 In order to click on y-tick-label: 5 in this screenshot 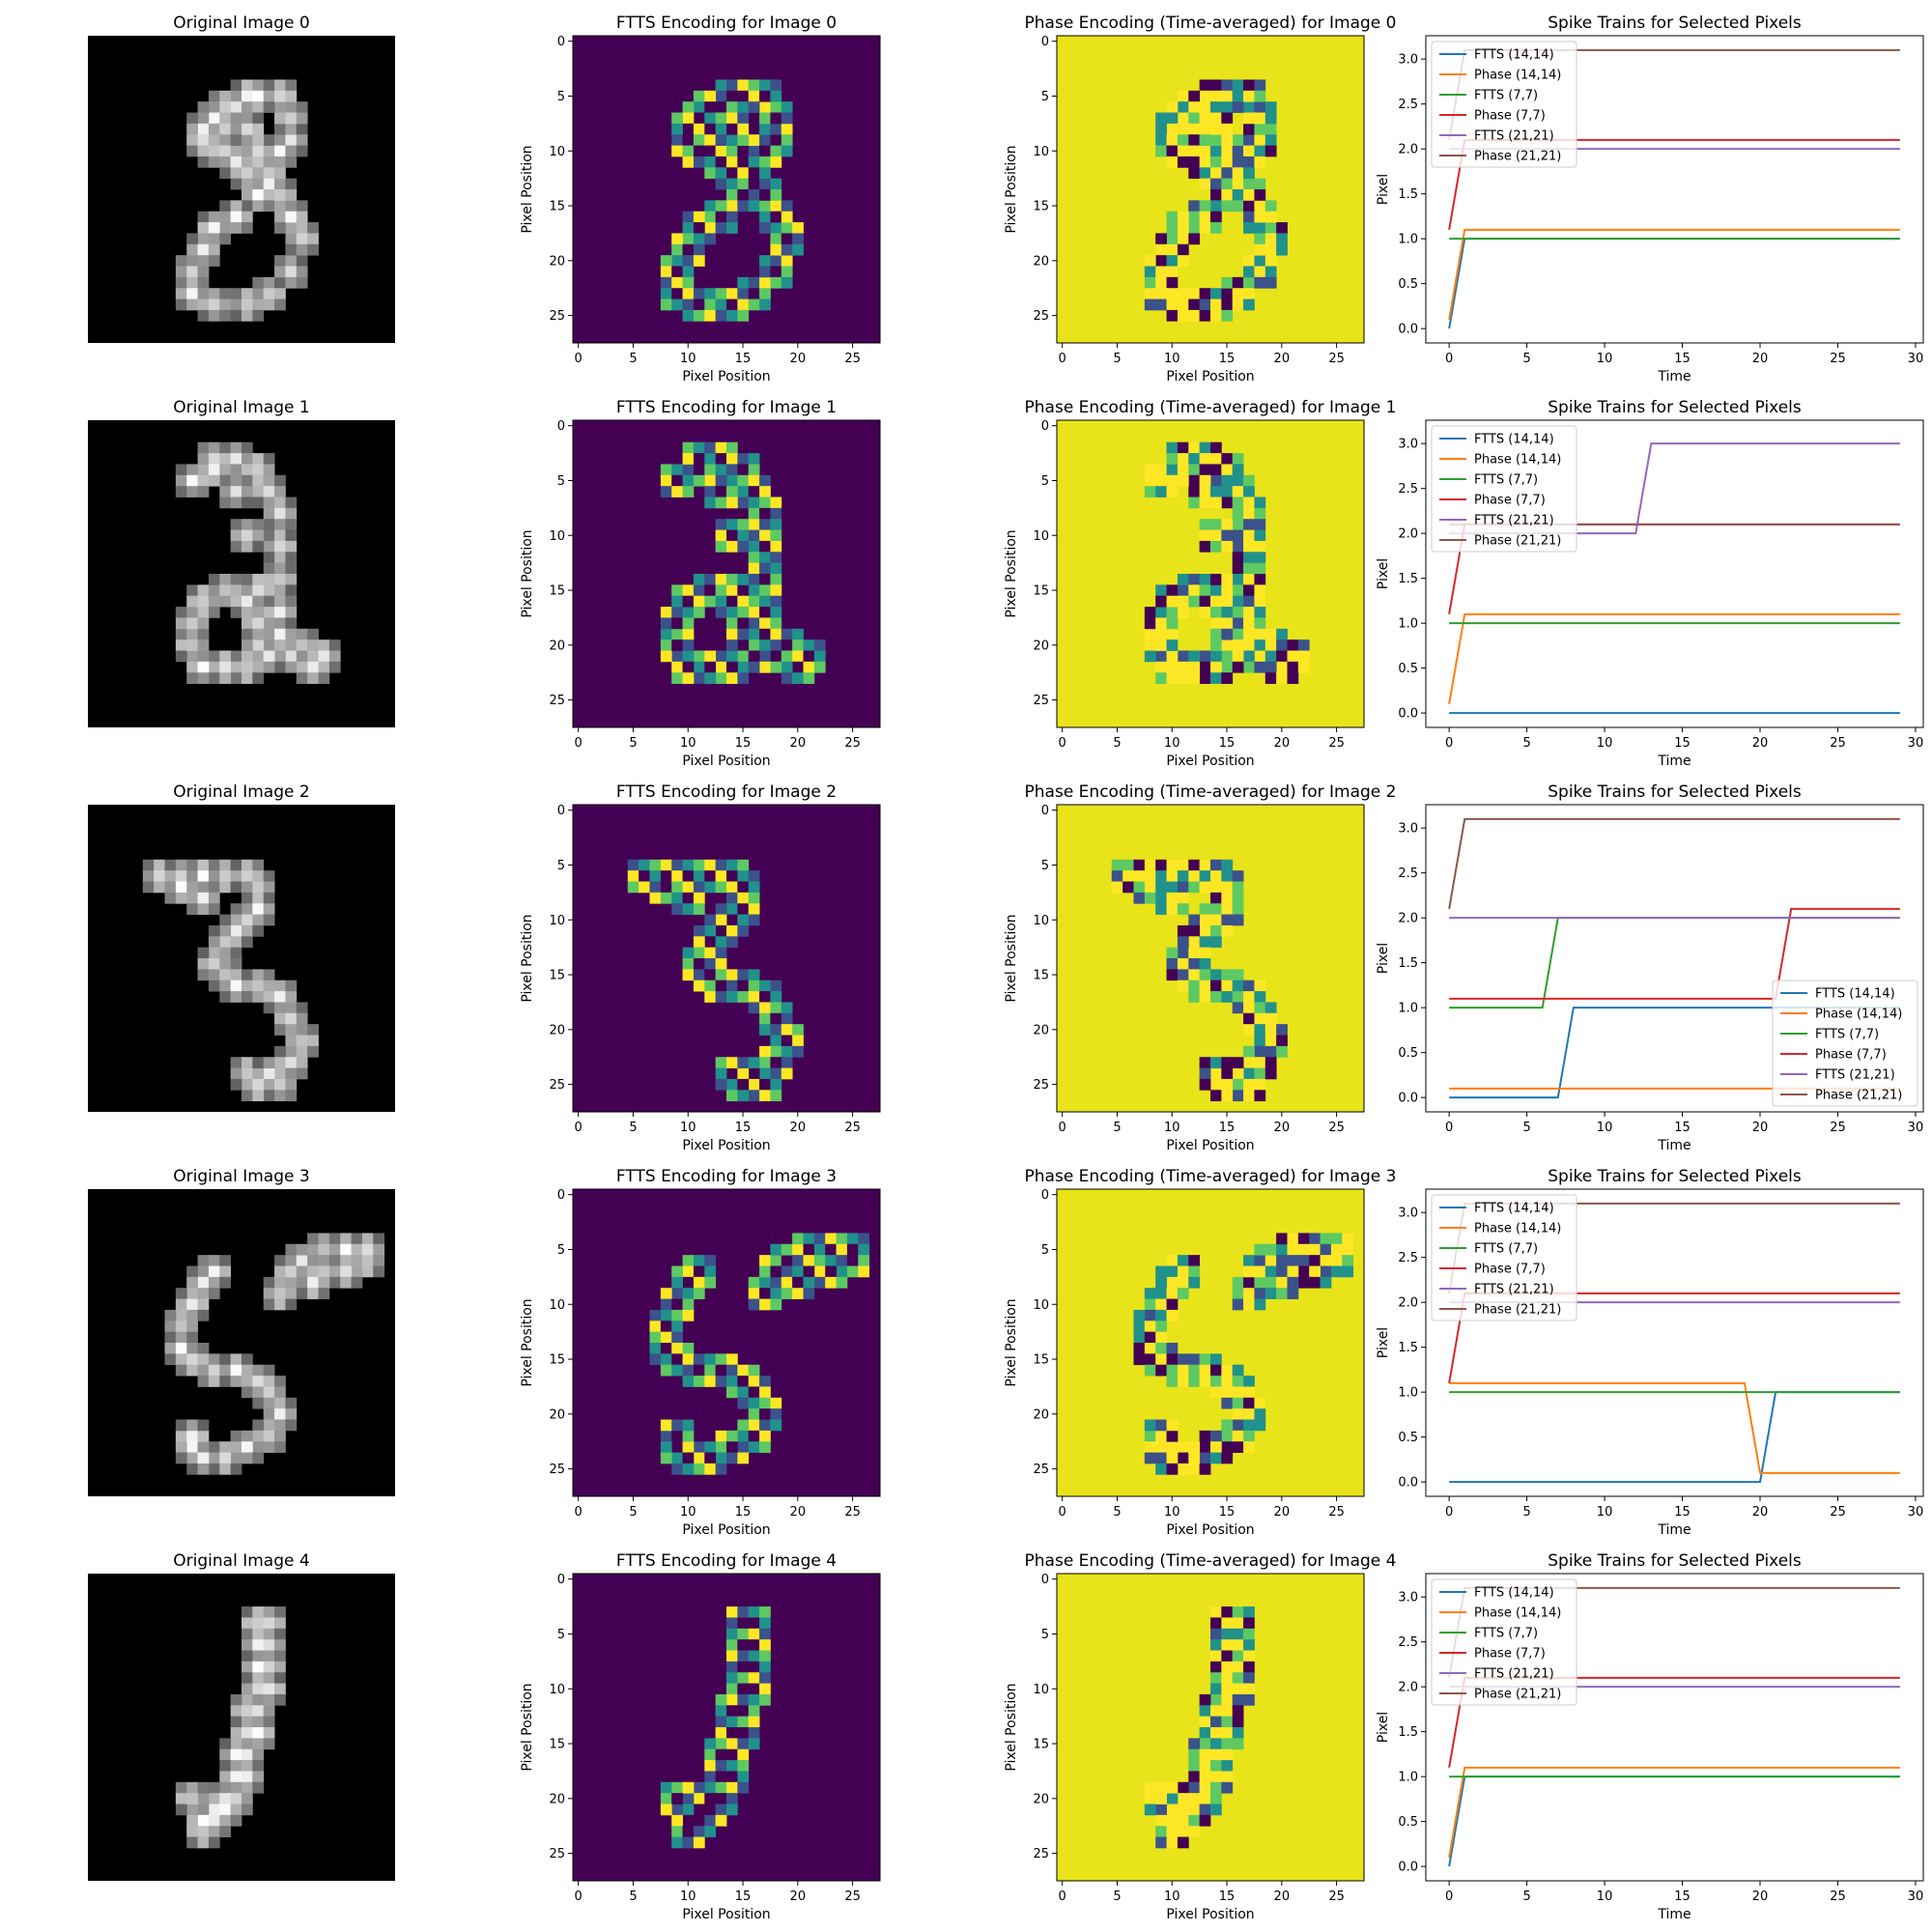, I will do `click(561, 1635)`.